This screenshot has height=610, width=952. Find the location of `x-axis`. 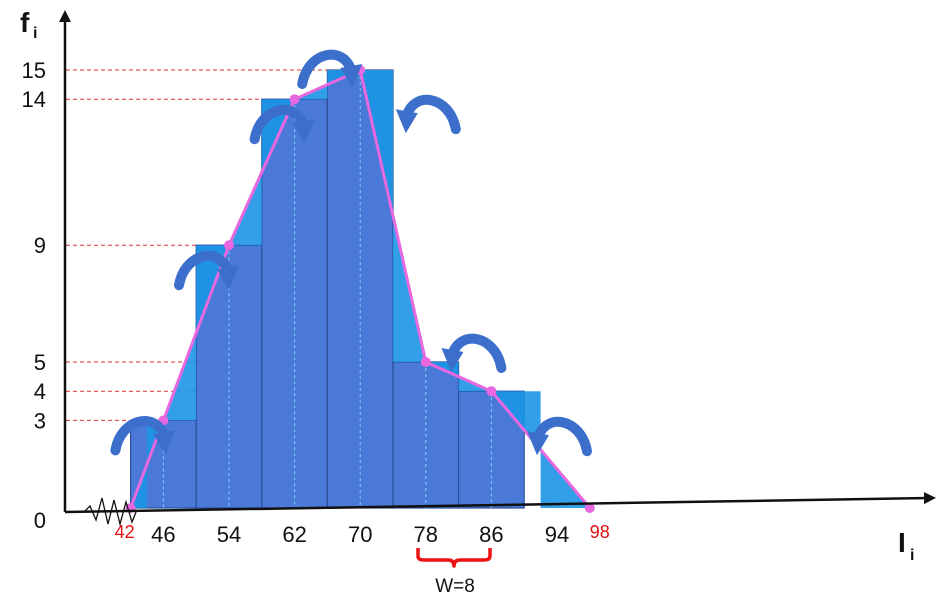

x-axis is located at coordinates (500, 503).